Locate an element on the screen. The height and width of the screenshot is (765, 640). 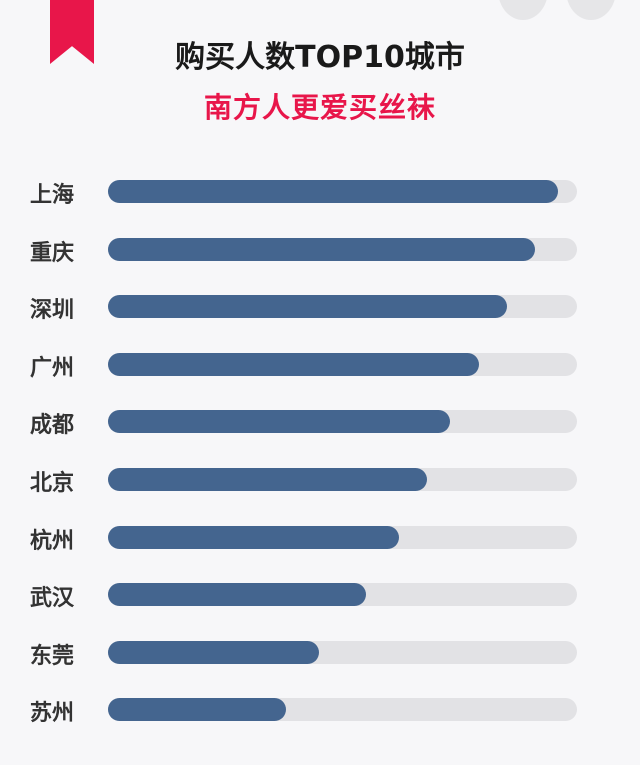
category-label: 杭州 is located at coordinates (52, 541).